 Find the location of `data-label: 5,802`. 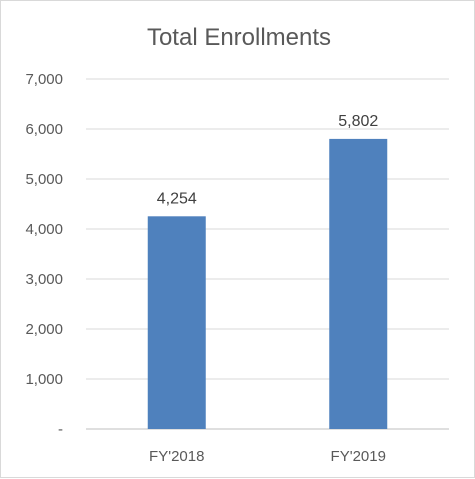

data-label: 5,802 is located at coordinates (358, 121).